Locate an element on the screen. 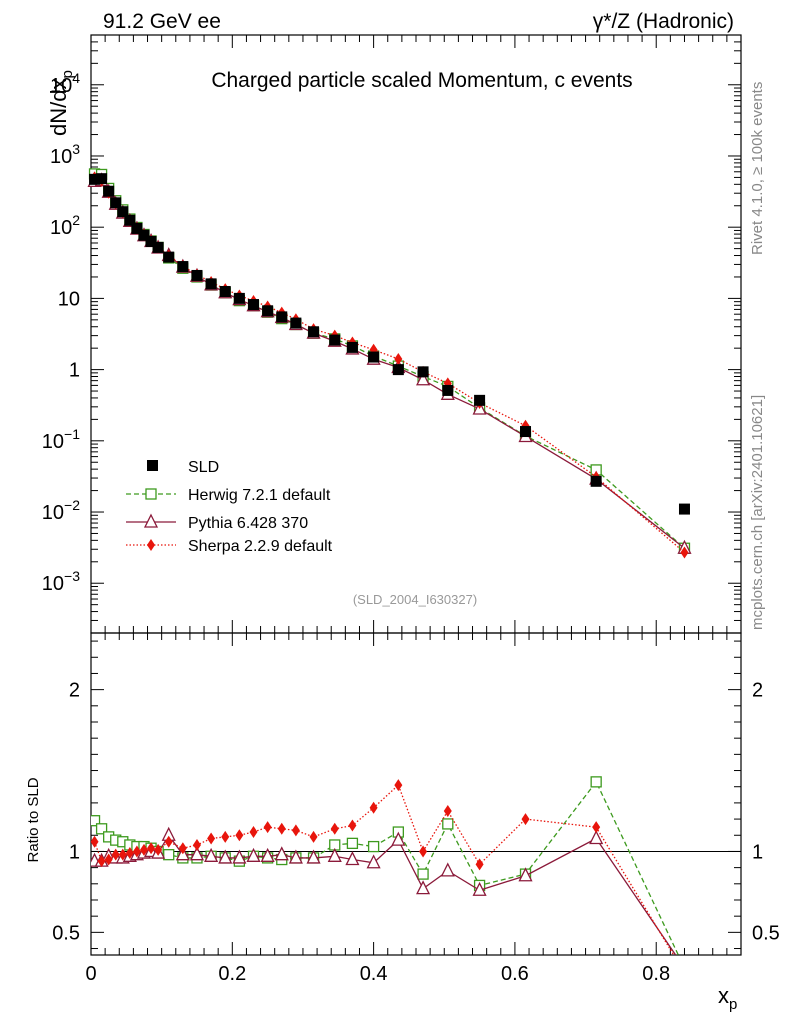 The height and width of the screenshot is (1024, 786). header-process: γ*/Z (Hadronic) is located at coordinates (663, 21).